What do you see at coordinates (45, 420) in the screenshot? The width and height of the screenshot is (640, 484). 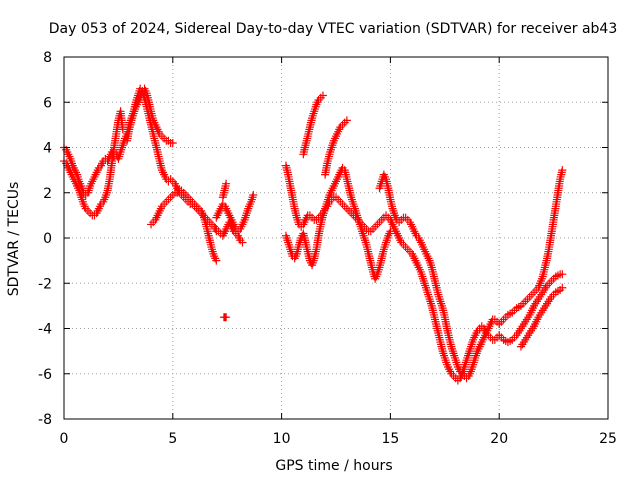 I see `y-tick-label: -8` at bounding box center [45, 420].